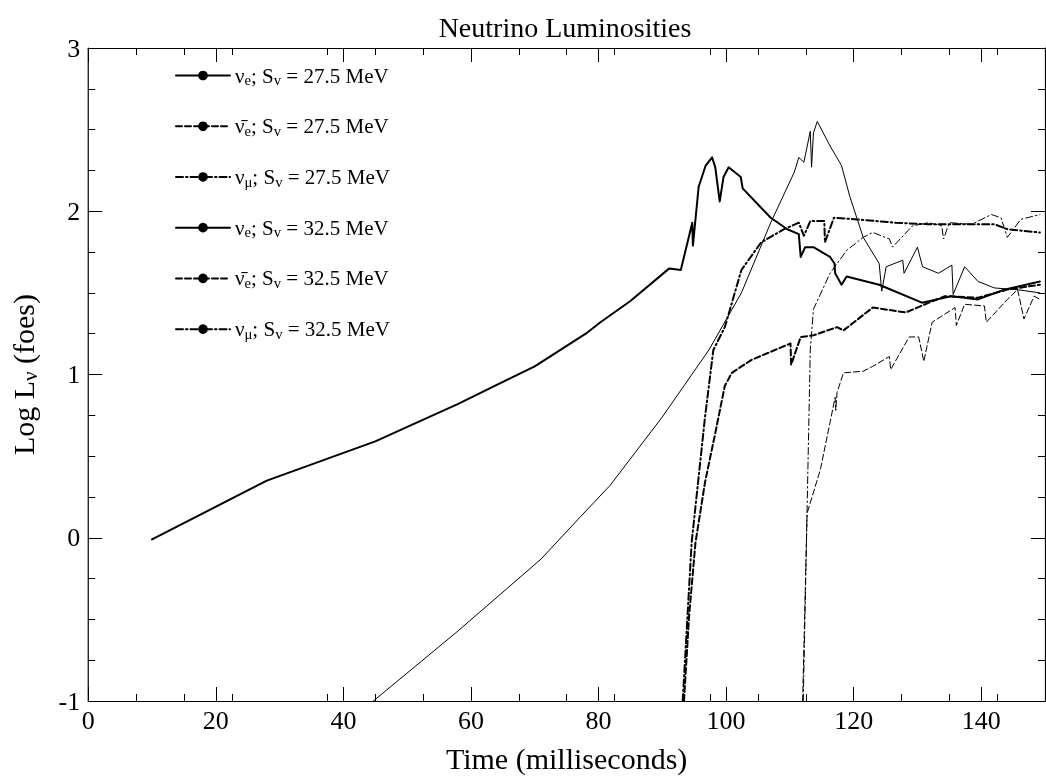 This screenshot has height=784, width=1046. I want to click on y-axis-title: Log Lν (foes), so click(24, 374).